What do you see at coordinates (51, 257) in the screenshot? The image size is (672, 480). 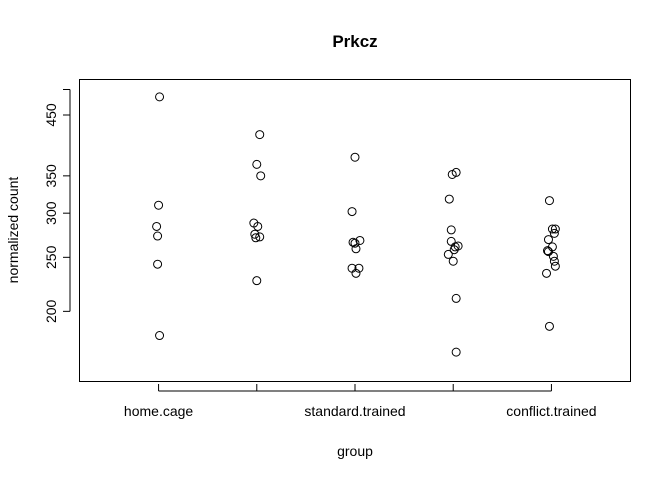 I see `y-tick-label: 250` at bounding box center [51, 257].